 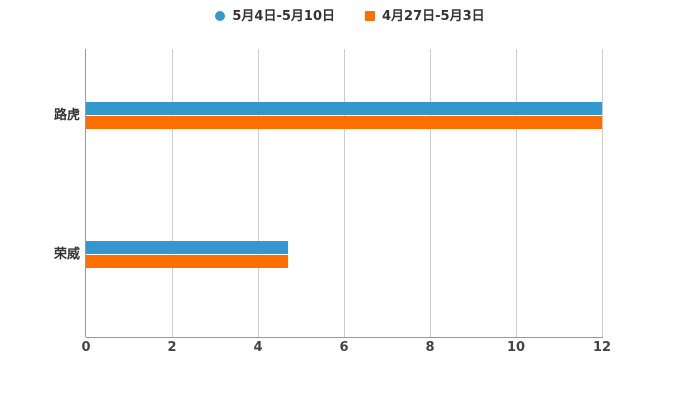 I want to click on bar-series1-路虎, so click(x=344, y=108).